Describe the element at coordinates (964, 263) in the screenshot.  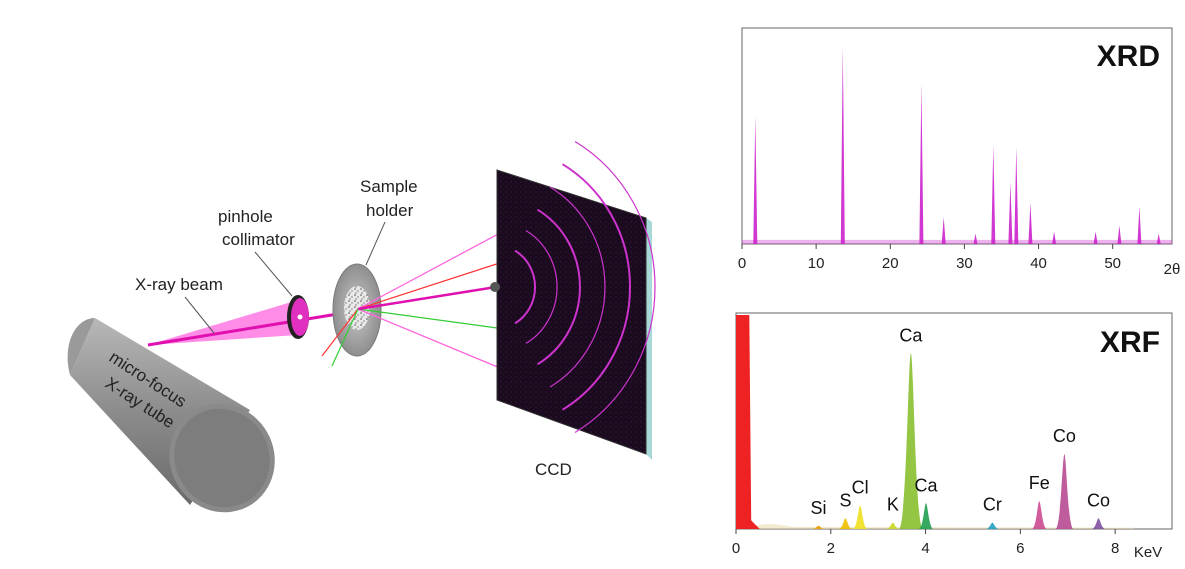
I see `xrd-tick-label: 30` at that location.